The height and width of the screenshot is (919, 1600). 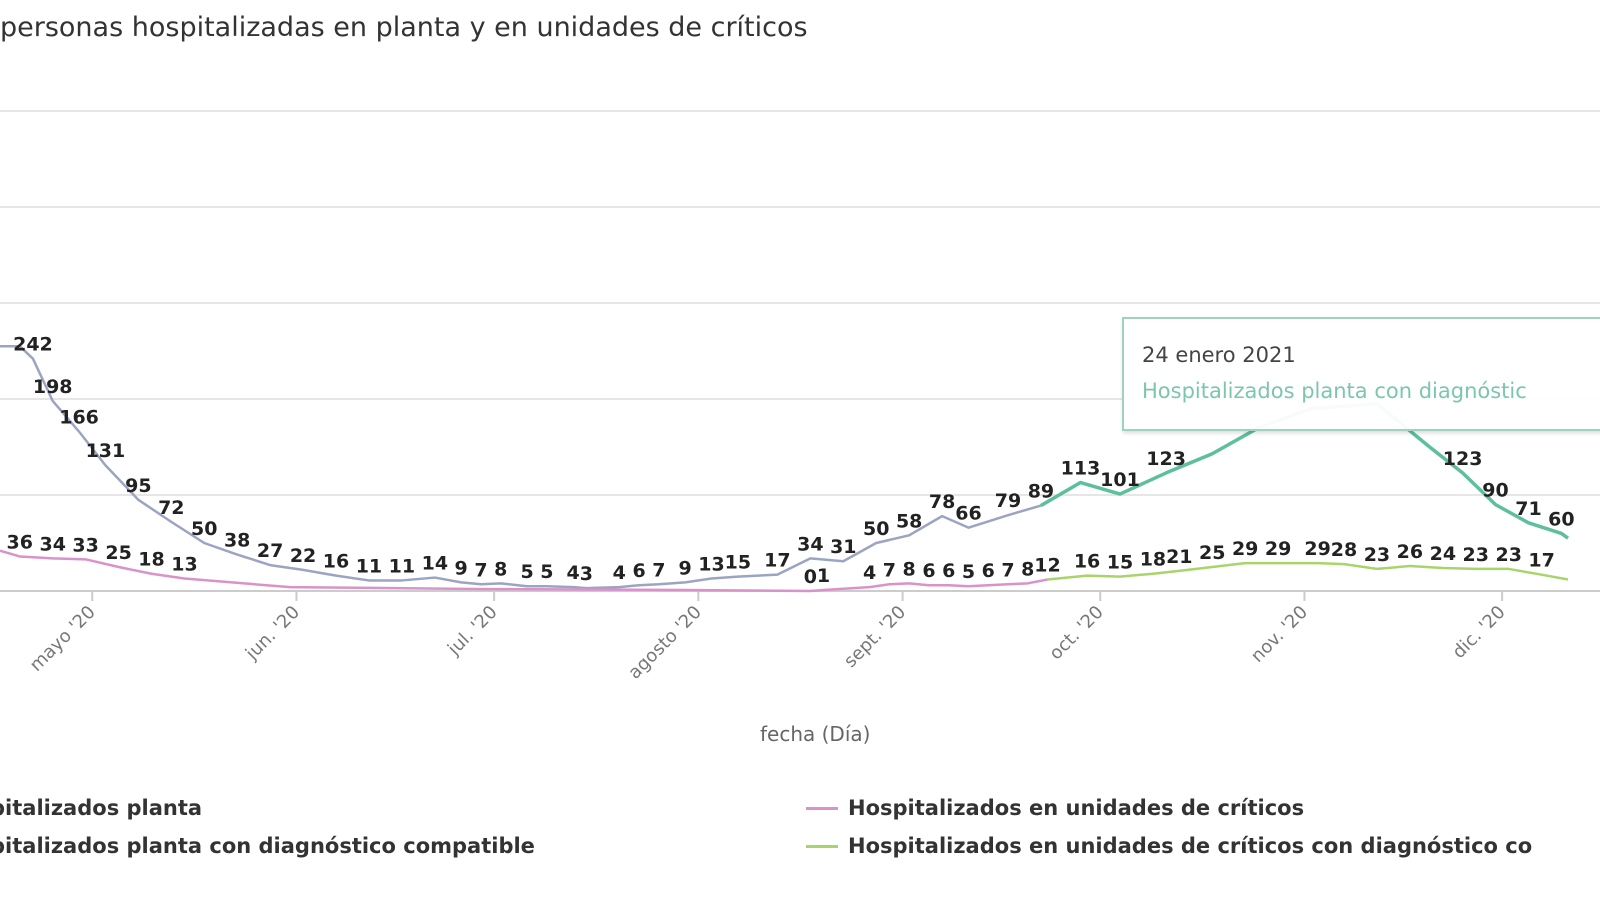 I want to click on tooltip-series: Hospitalizados planta con diagnóstic, so click(x=1334, y=391).